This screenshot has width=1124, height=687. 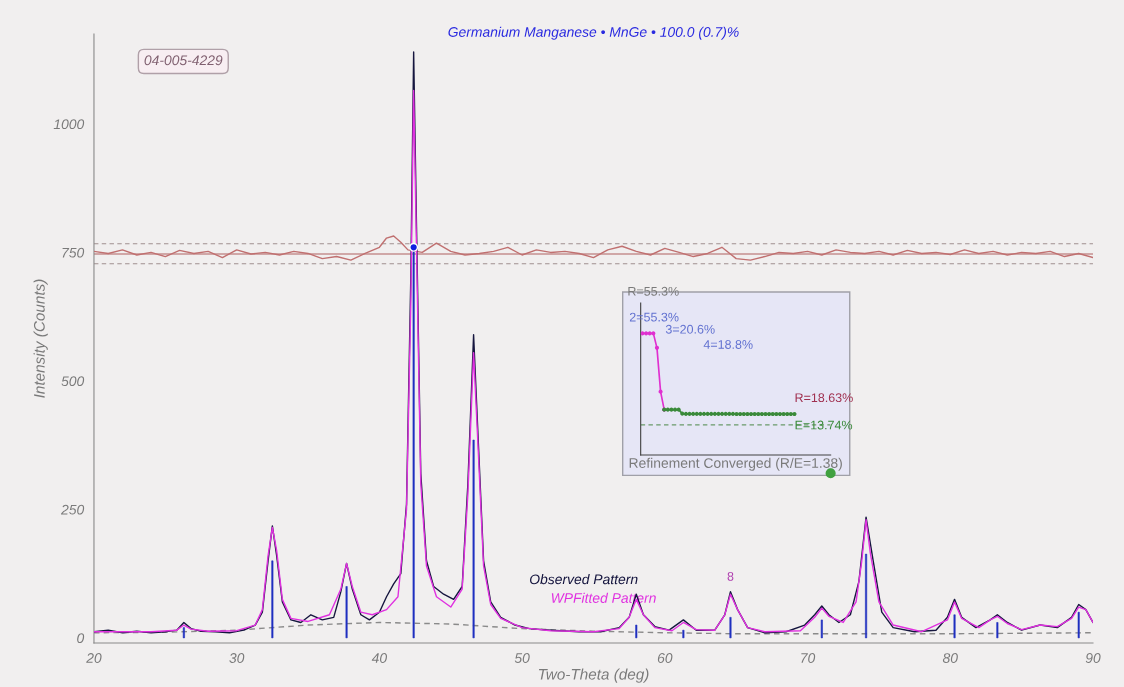 I want to click on annotation: E=13.74%, so click(x=824, y=425).